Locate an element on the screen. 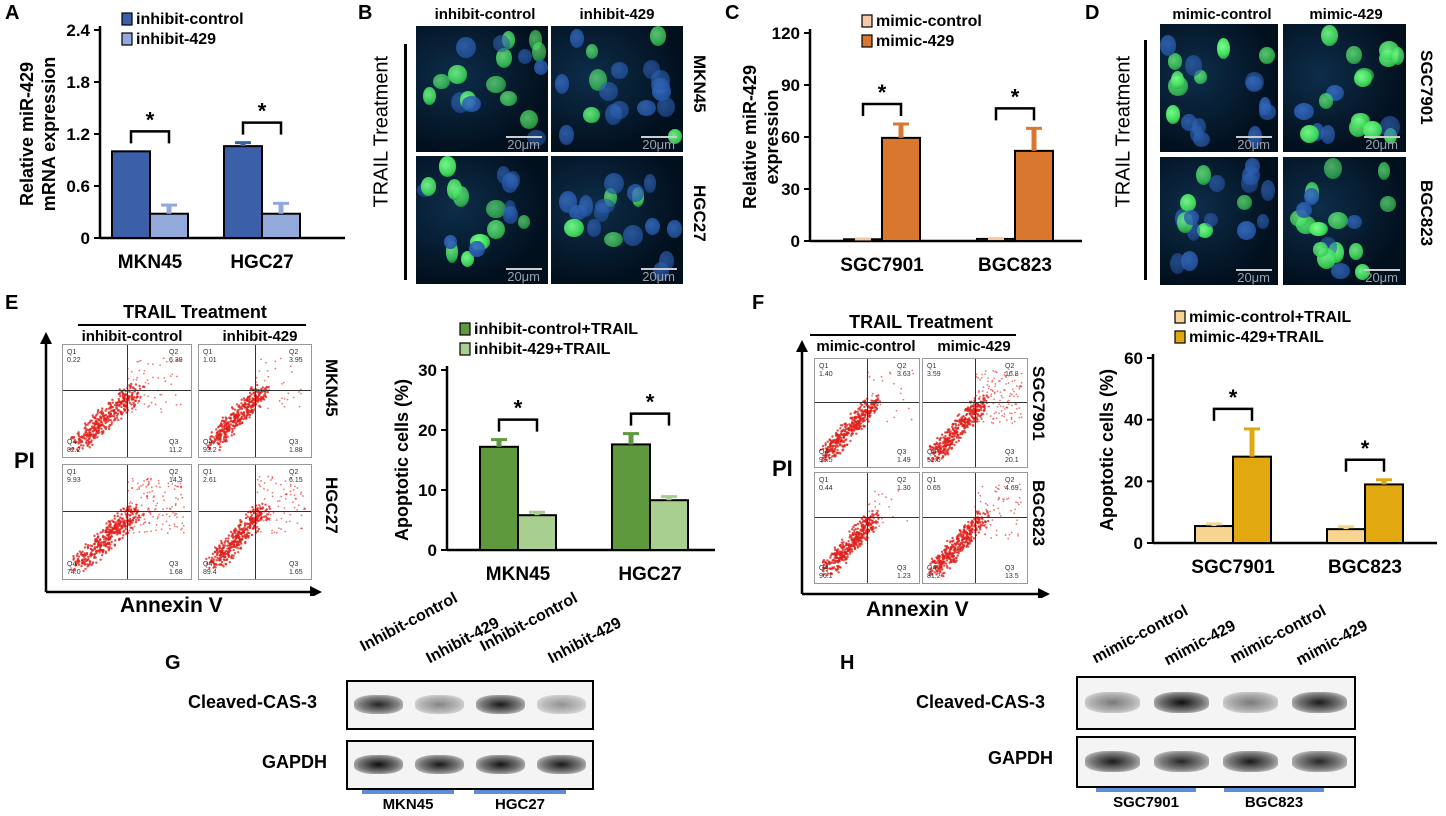 This screenshot has height=816, width=1446. significance-star: * is located at coordinates (262, 111).